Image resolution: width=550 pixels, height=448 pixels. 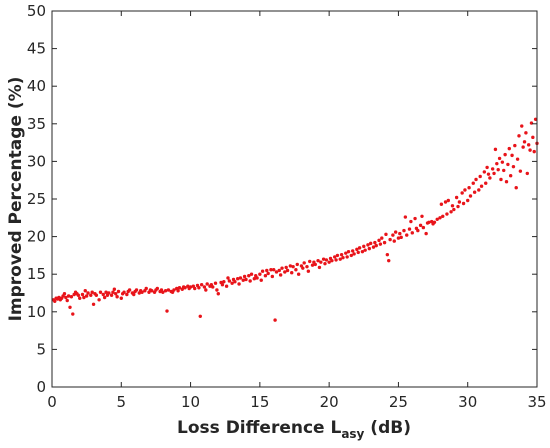 What do you see at coordinates (36, 161) in the screenshot?
I see `y-tick-label: 30` at bounding box center [36, 161].